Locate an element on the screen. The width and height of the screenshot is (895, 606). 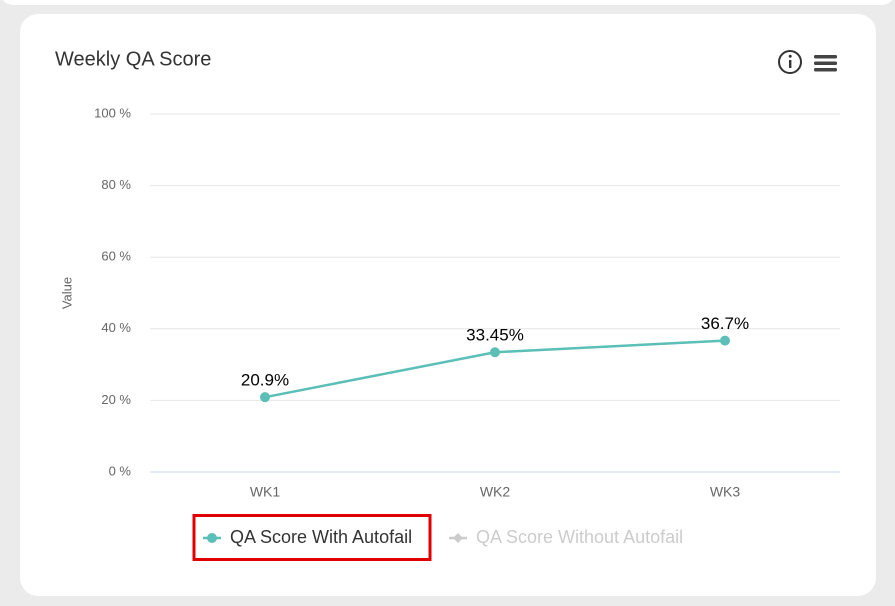
legend-label: QA Score Without Autofail is located at coordinates (579, 537).